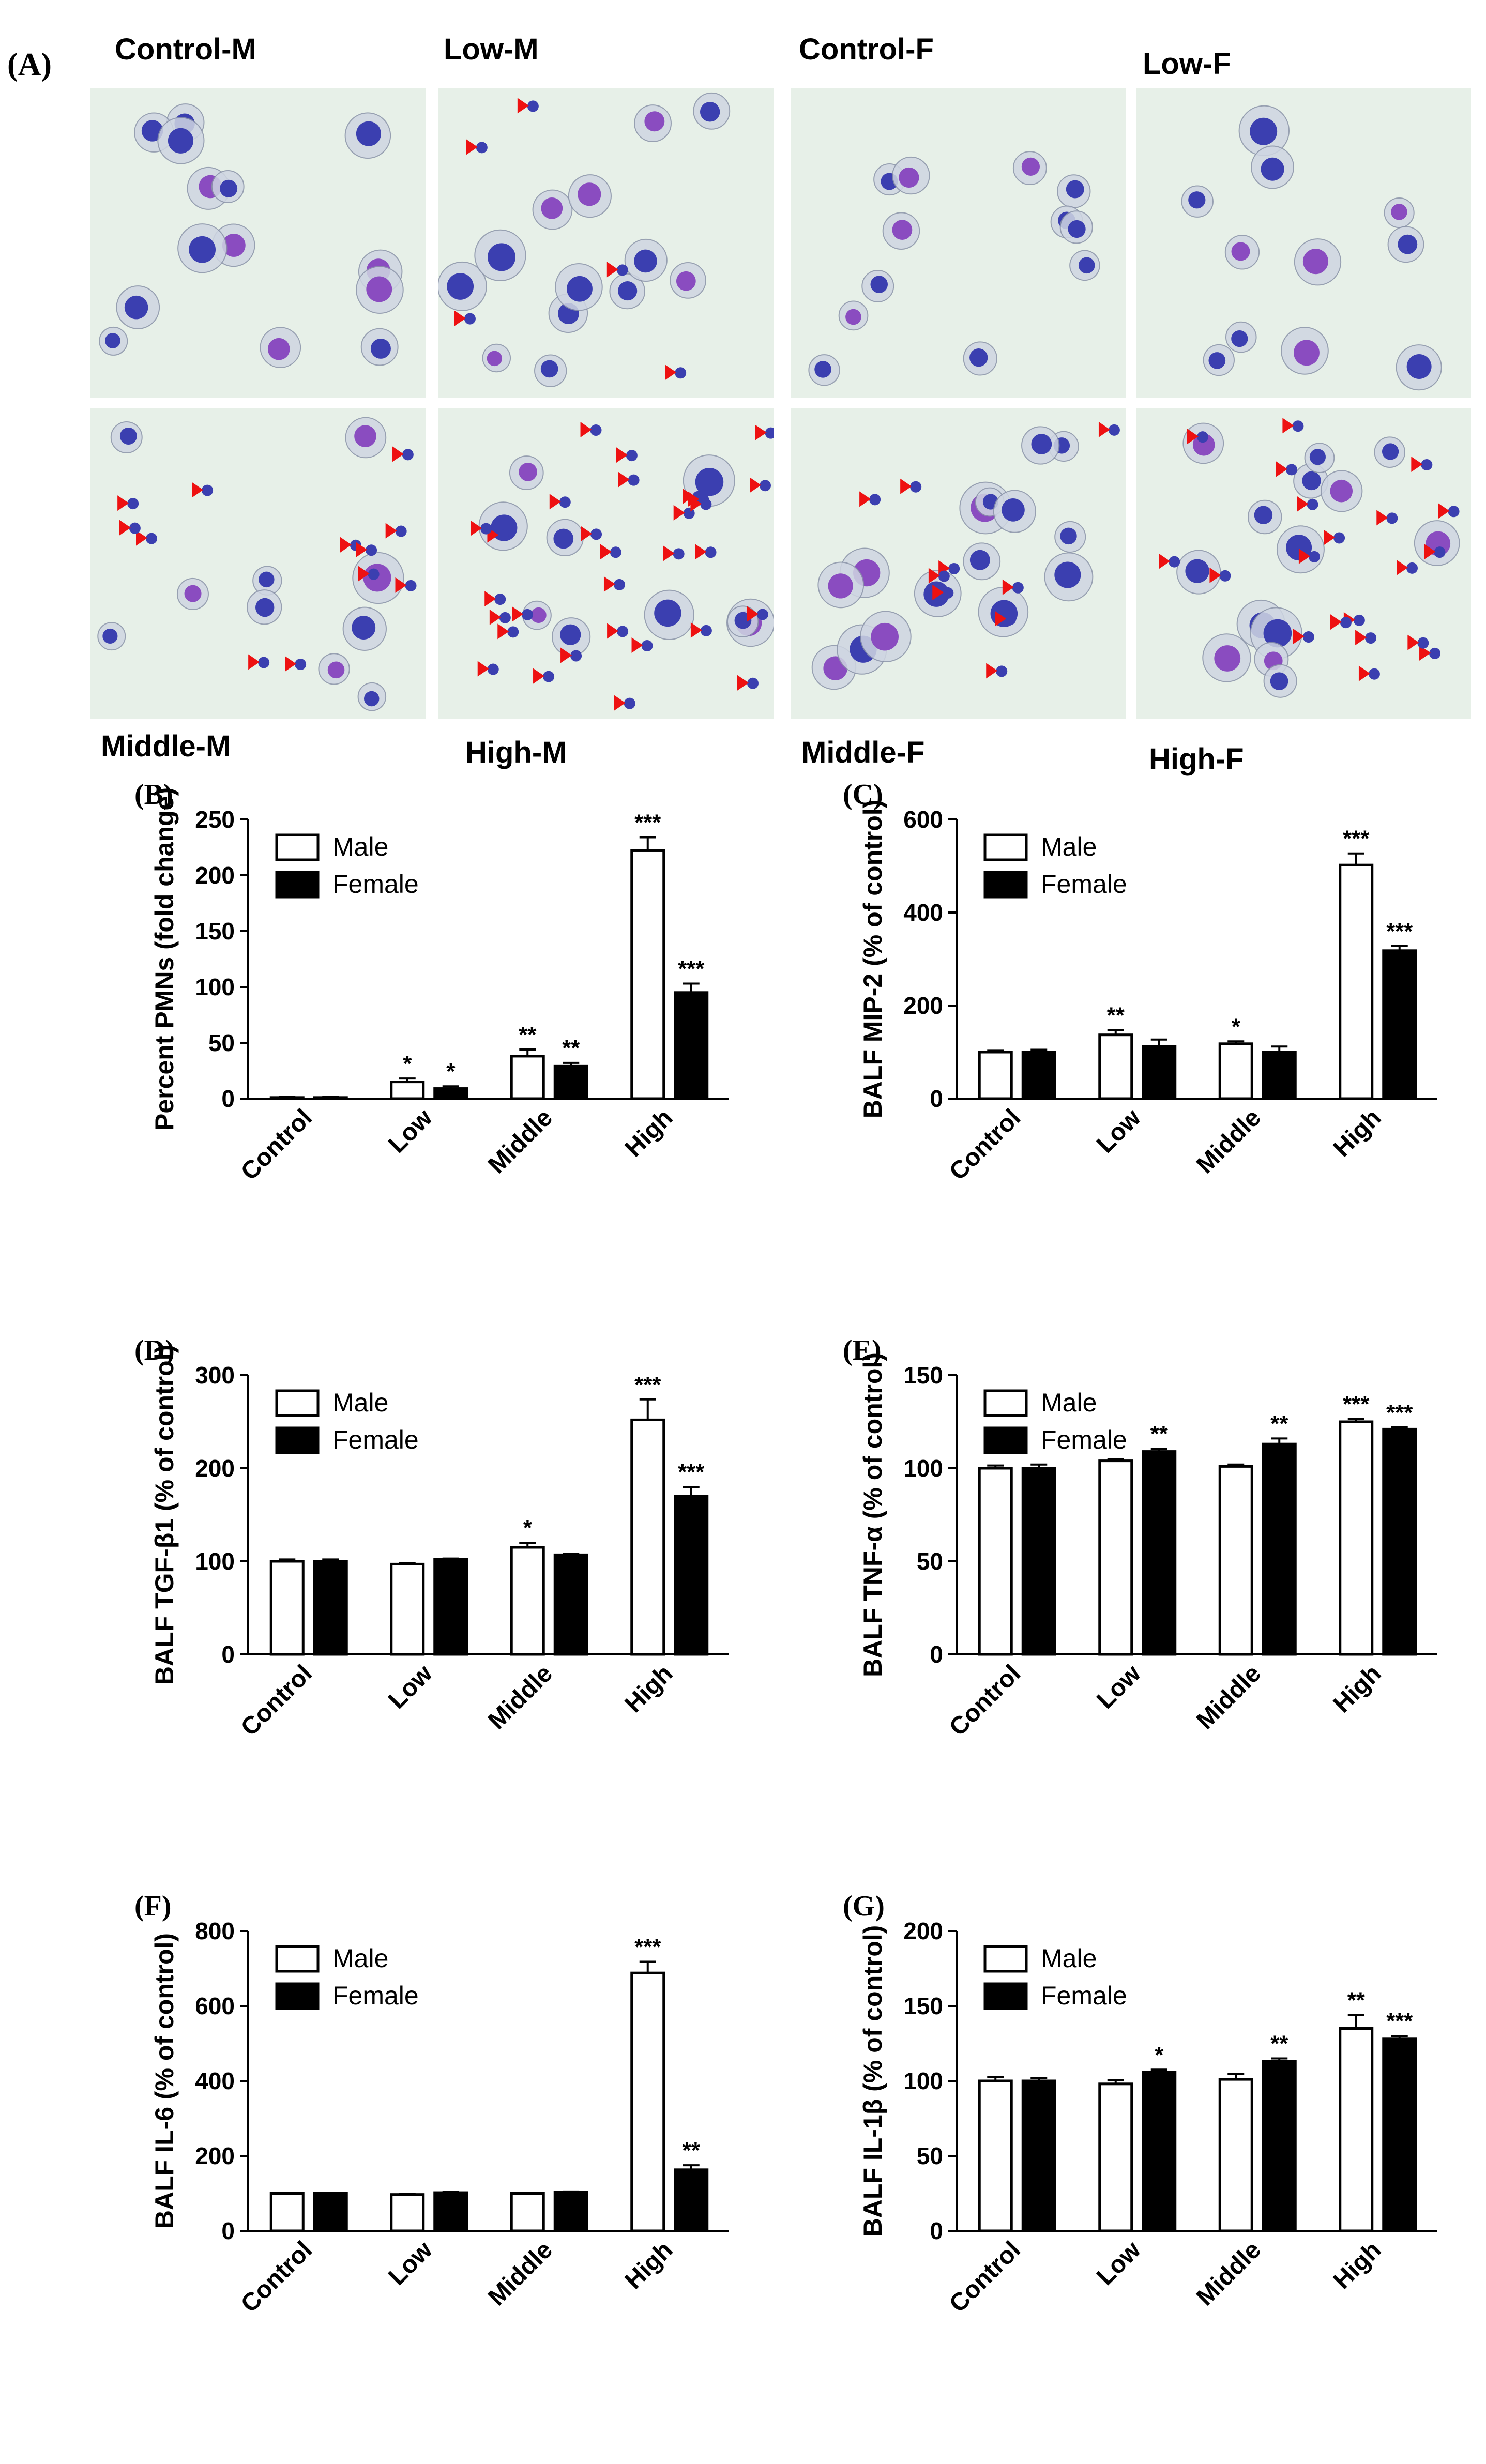 The width and height of the screenshot is (1486, 2464). What do you see at coordinates (863, 797) in the screenshot?
I see `panel-label: (C)` at bounding box center [863, 797].